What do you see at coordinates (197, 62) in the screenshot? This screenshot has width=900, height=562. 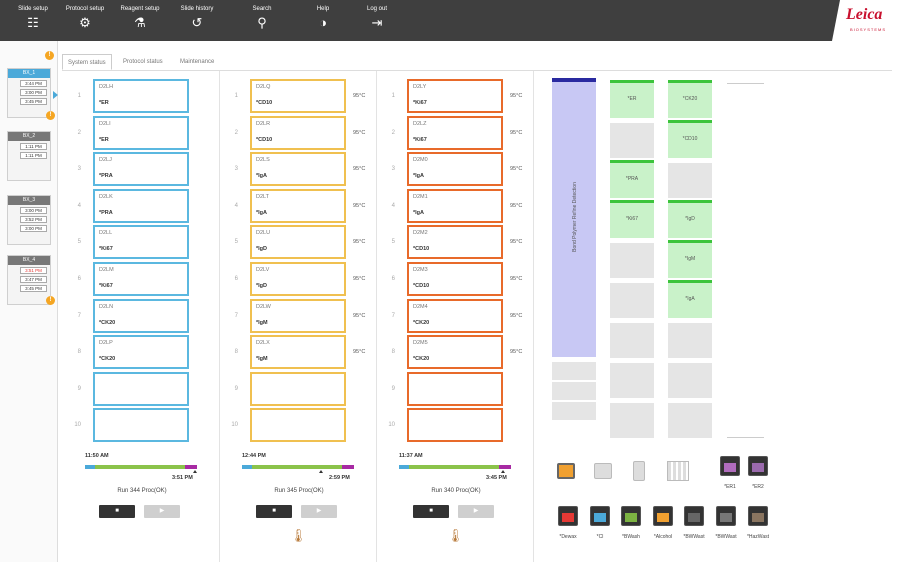 I see `tab-maintenance: Maintenance` at bounding box center [197, 62].